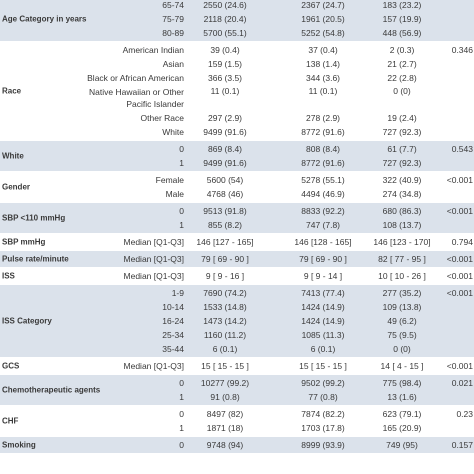 The width and height of the screenshot is (474, 474). I want to click on table-row: 1 91 (0.8) 77 (0.8) 13 (1.6), so click(237, 397).